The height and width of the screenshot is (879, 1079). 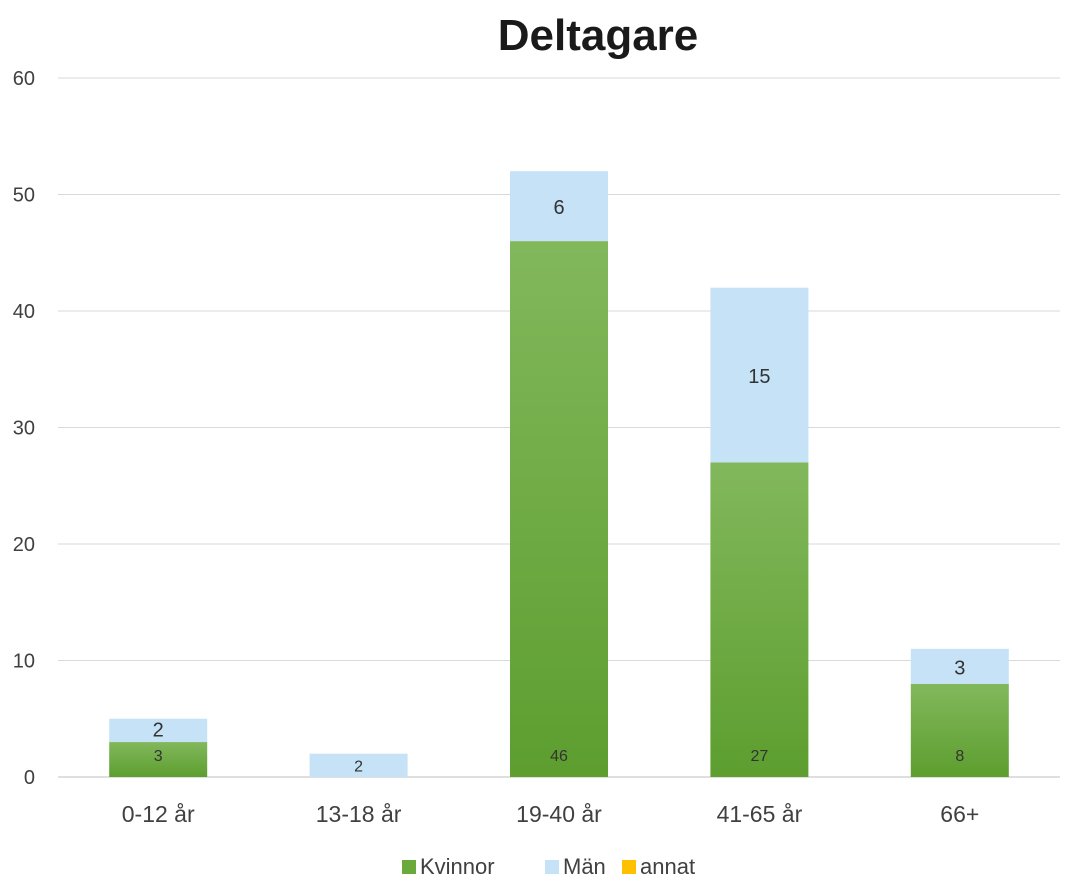 What do you see at coordinates (760, 756) in the screenshot?
I see `data-label-kvinnor: 27` at bounding box center [760, 756].